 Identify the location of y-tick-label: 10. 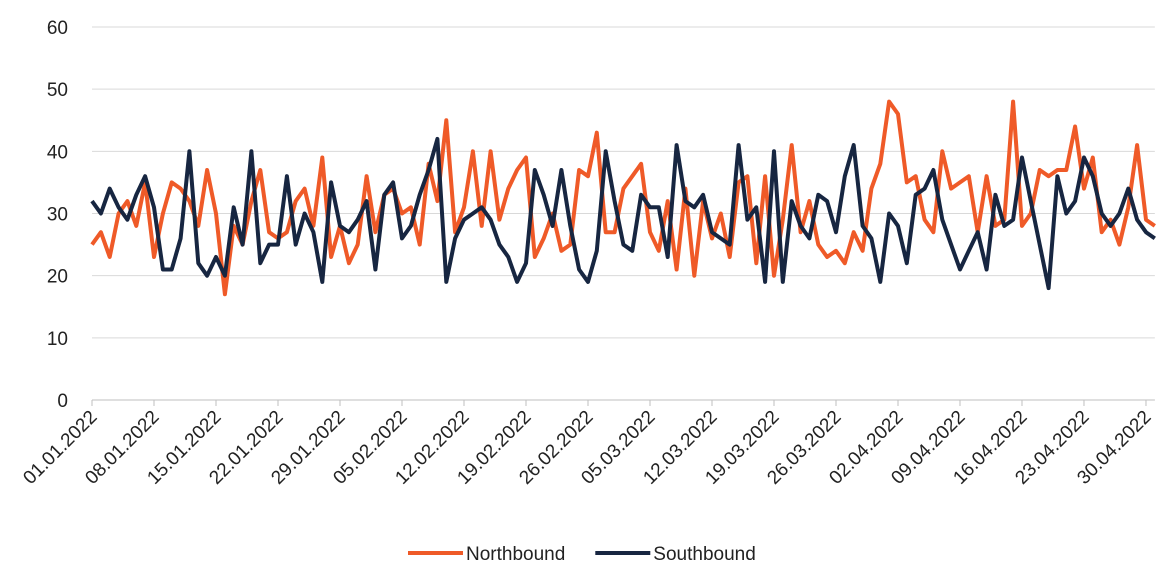
(57, 339).